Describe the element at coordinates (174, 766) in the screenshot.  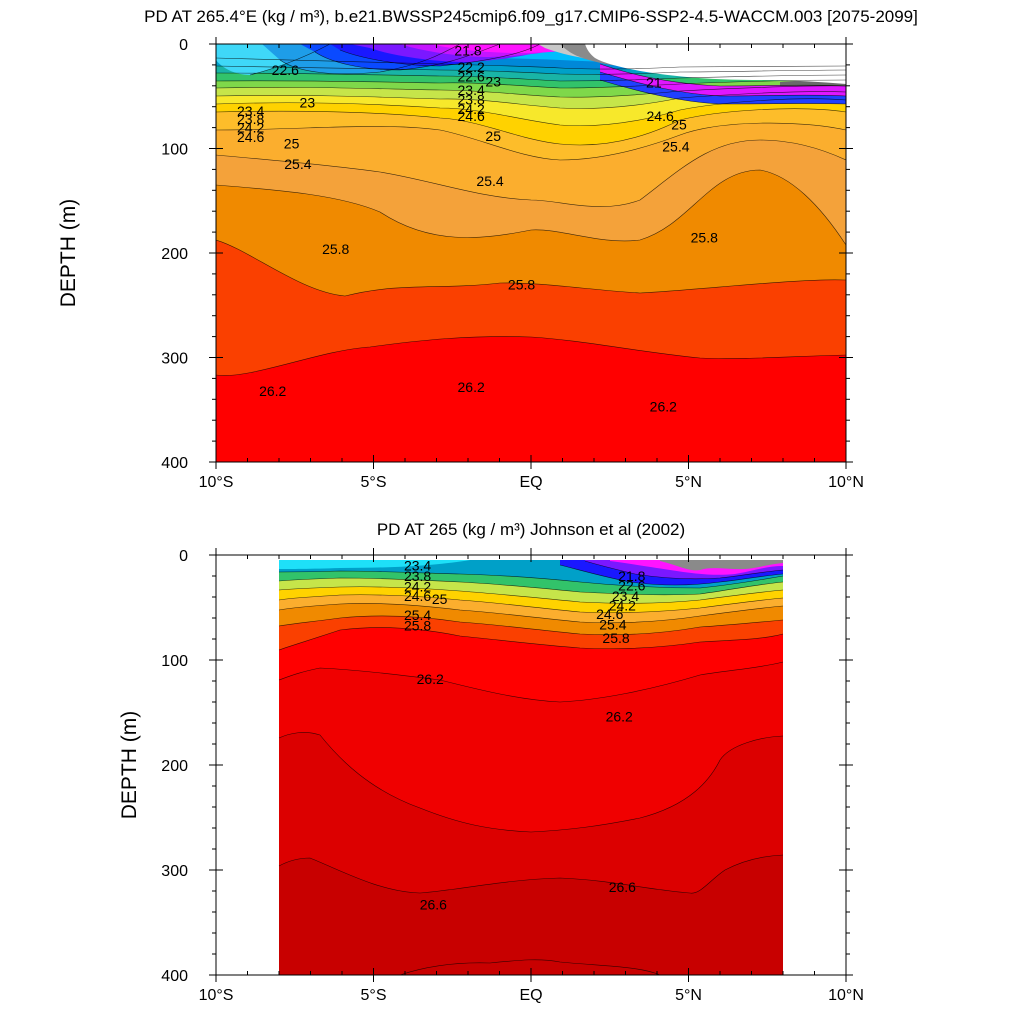
I see `bottom-y-tick-label: 200` at that location.